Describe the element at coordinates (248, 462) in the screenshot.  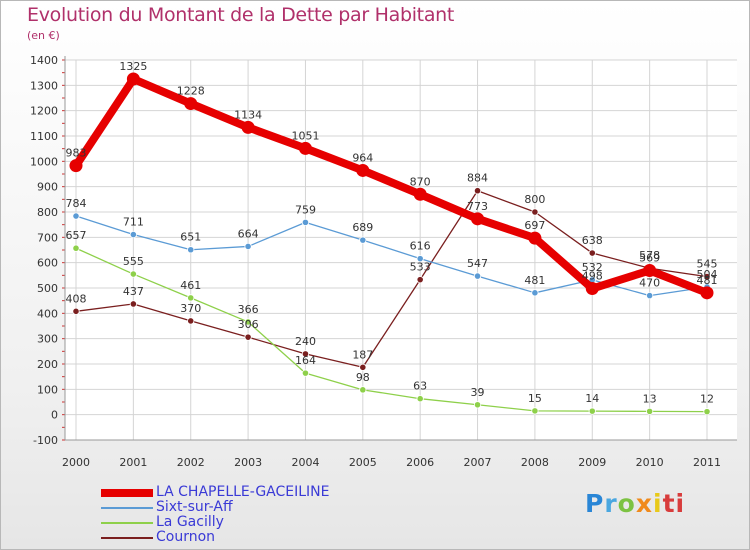
I see `x-tick-label: 2003` at that location.